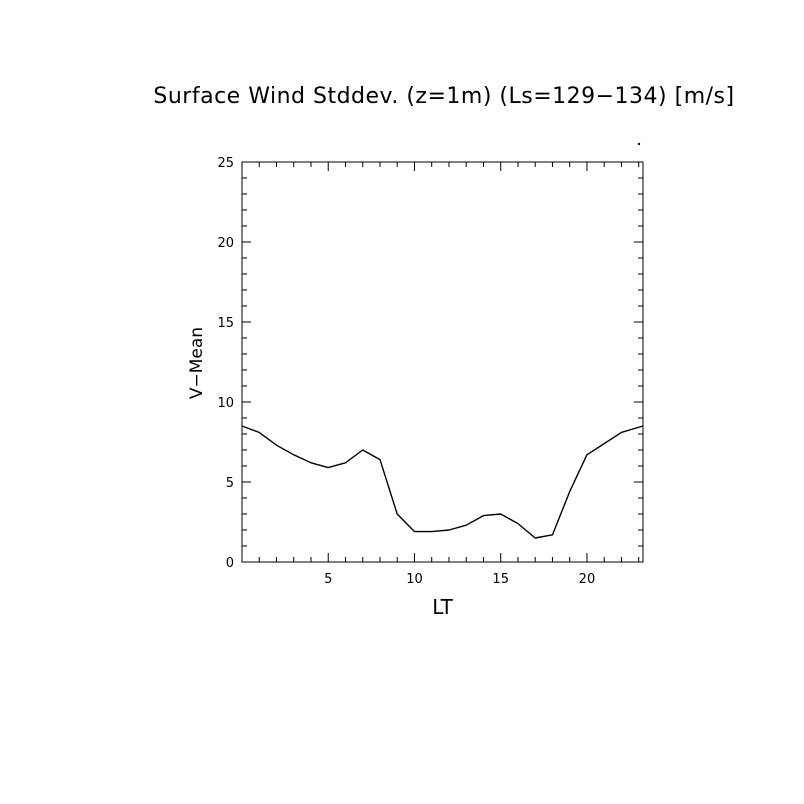  I want to click on y-axis-label: V−Mean, so click(197, 363).